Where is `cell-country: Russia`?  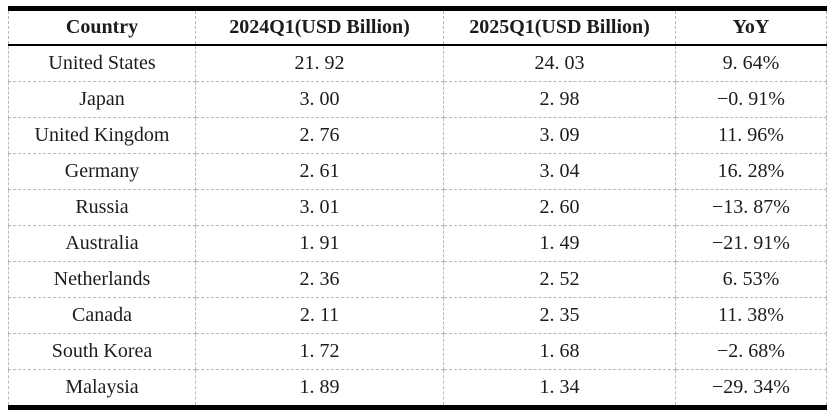 cell-country: Russia is located at coordinates (102, 207).